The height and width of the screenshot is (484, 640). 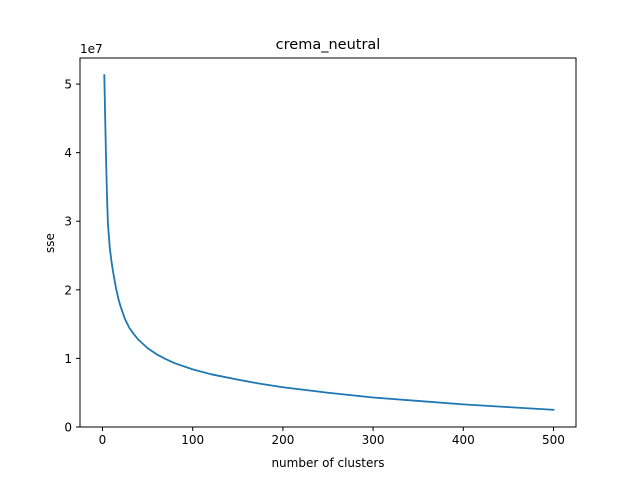 What do you see at coordinates (68, 428) in the screenshot?
I see `y-tick-label: 0` at bounding box center [68, 428].